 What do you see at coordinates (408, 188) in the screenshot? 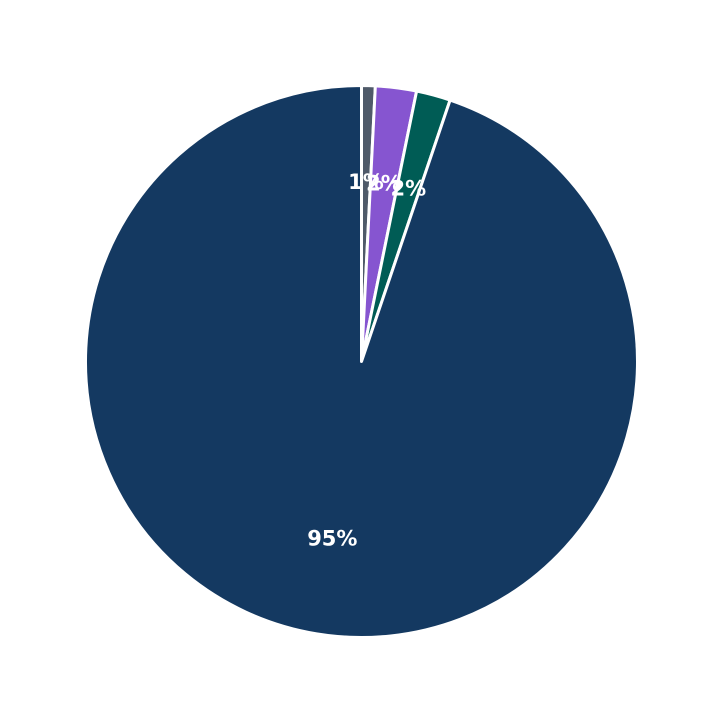
I see `pie-slice-label-2: 2%` at bounding box center [408, 188].